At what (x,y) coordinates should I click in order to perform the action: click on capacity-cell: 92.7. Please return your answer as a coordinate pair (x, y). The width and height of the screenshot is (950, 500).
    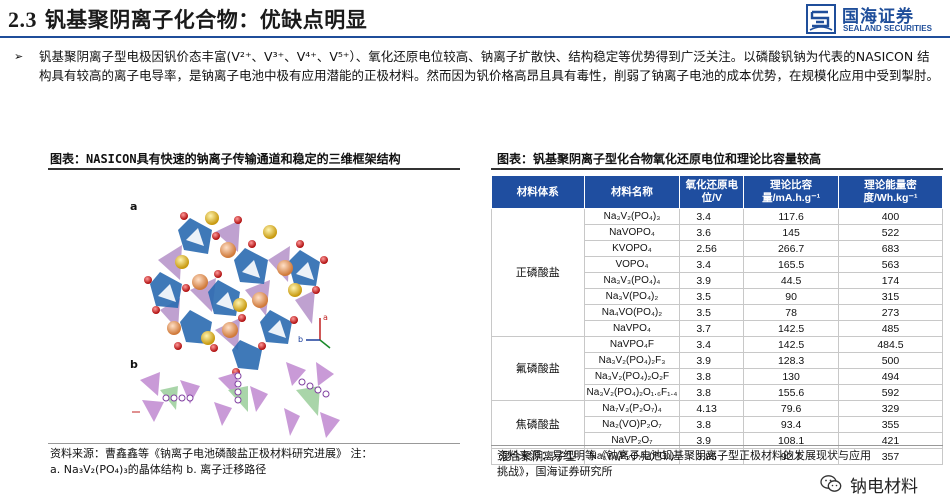
    Looking at the image, I should click on (791, 456).